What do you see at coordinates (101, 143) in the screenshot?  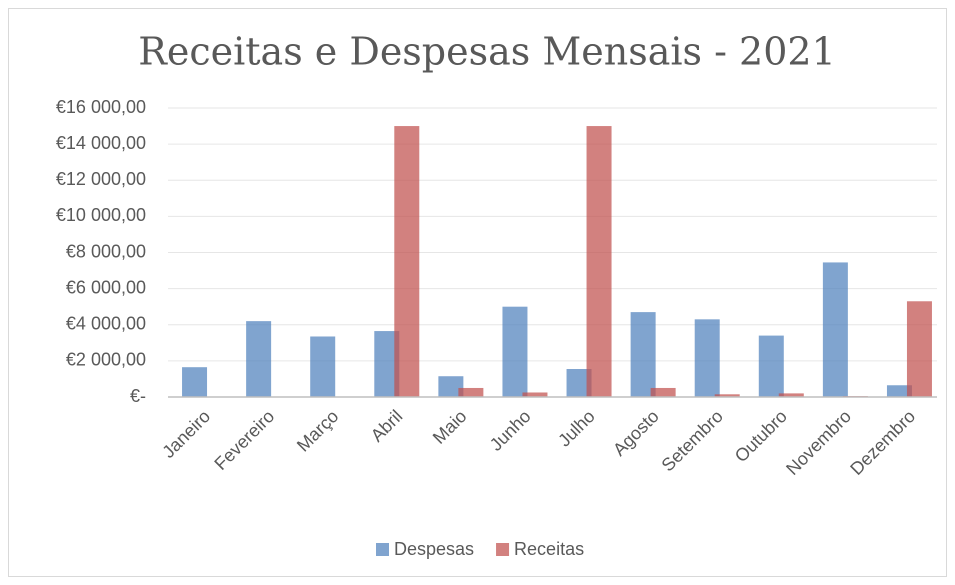 I see `y-tick-label: €14 000,00` at bounding box center [101, 143].